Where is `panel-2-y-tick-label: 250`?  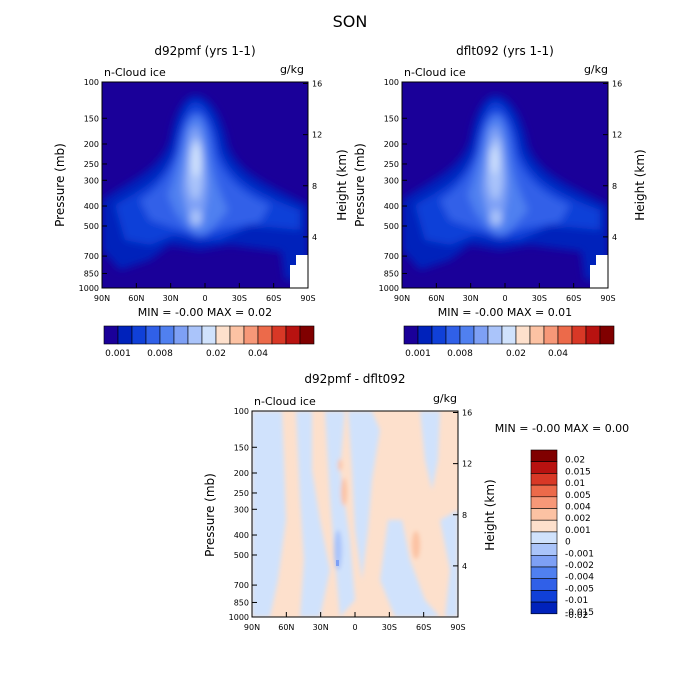 panel-2-y-tick-label: 250 is located at coordinates (391, 164).